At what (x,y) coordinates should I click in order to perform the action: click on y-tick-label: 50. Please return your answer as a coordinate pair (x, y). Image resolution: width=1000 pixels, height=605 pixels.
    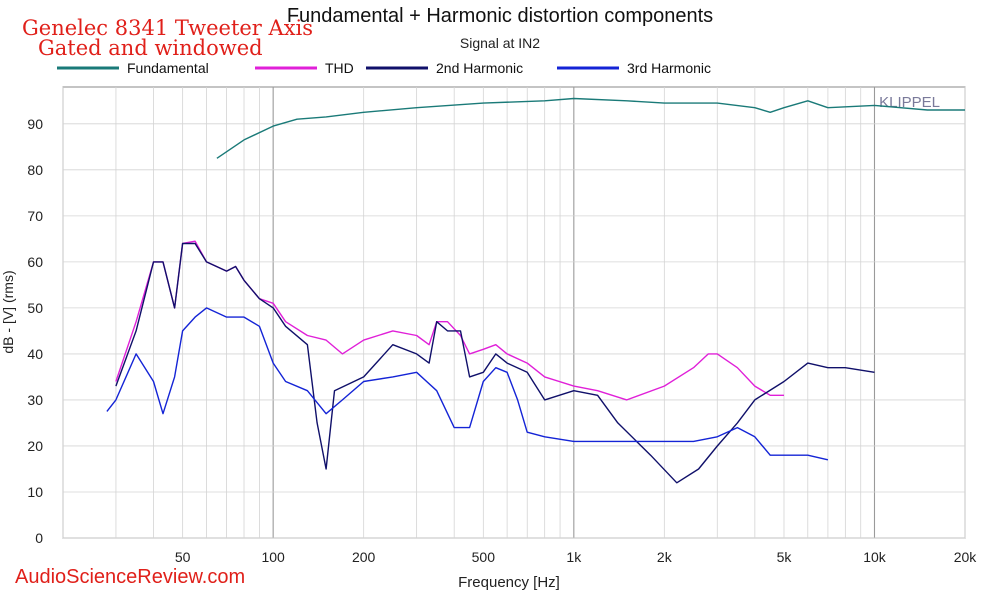
    Looking at the image, I should click on (35, 308).